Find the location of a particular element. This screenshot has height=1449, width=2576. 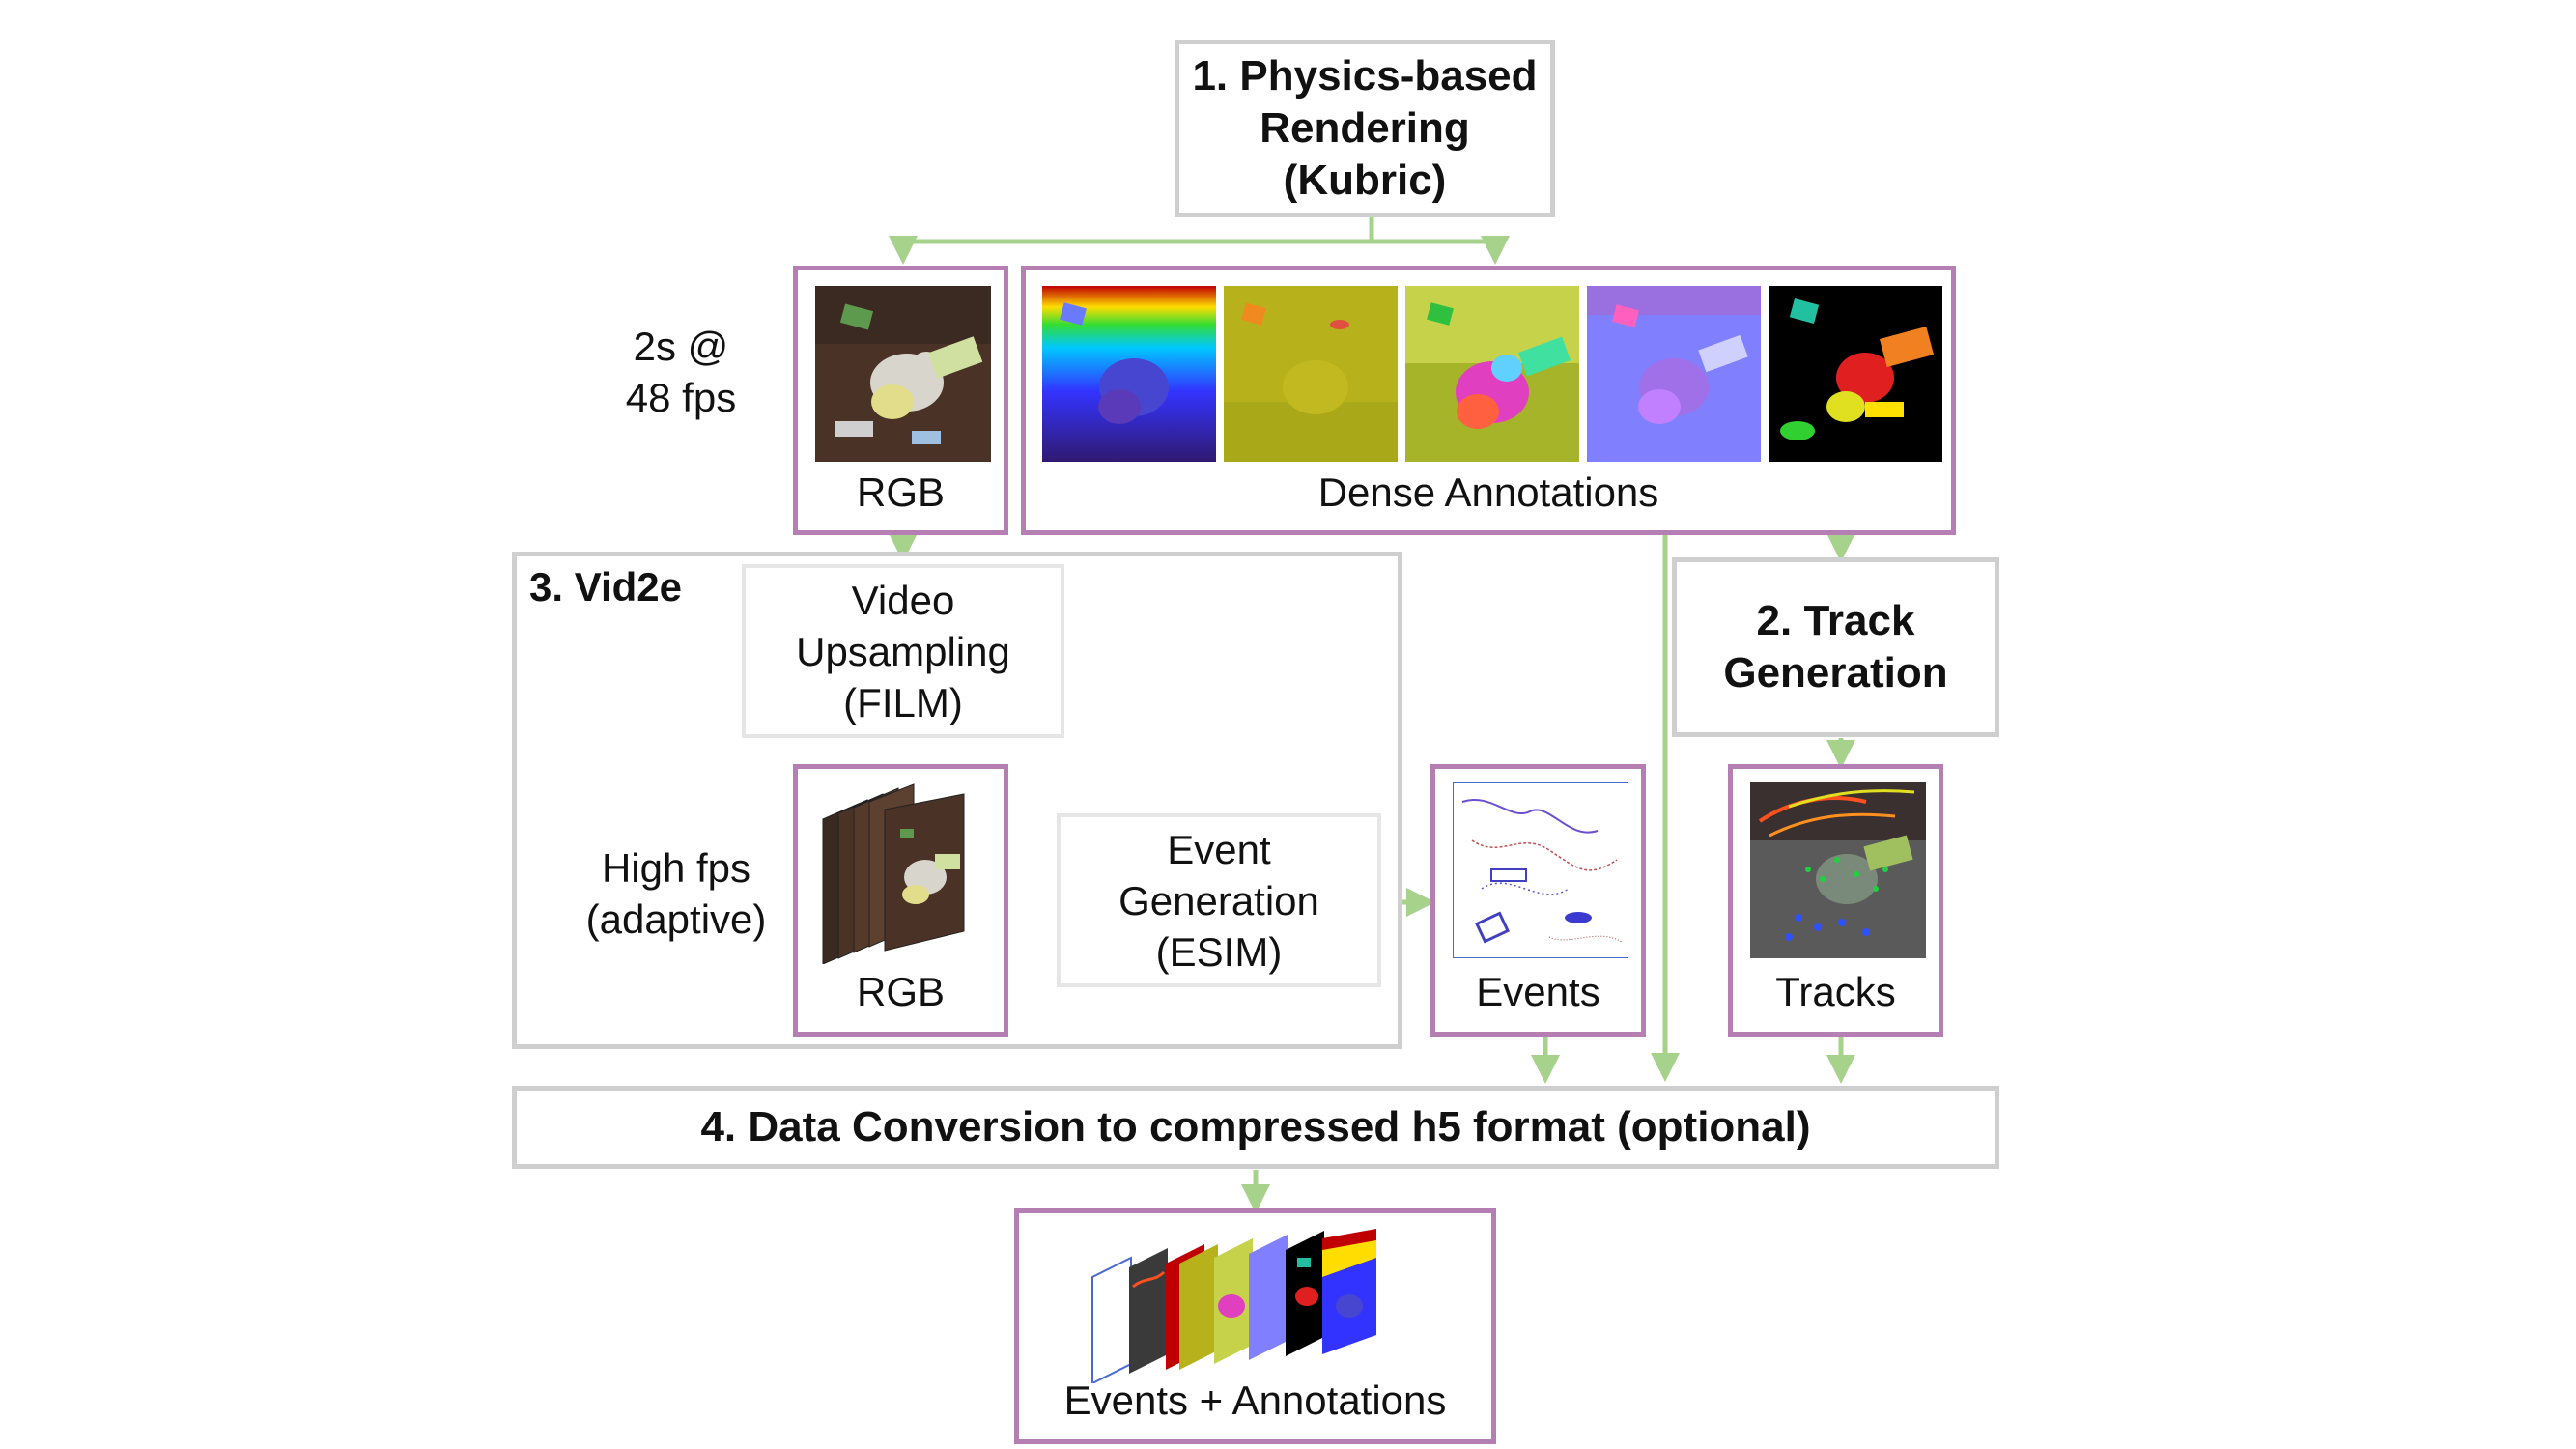

rgb-stack-caption: RGB is located at coordinates (900, 992).